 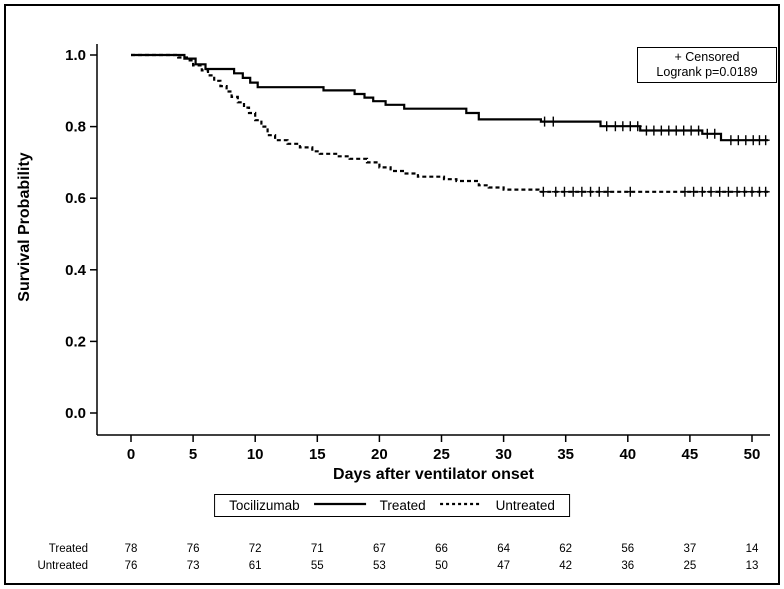 I want to click on series-legend: Tocilizumab Treated Untreated, so click(x=392, y=505).